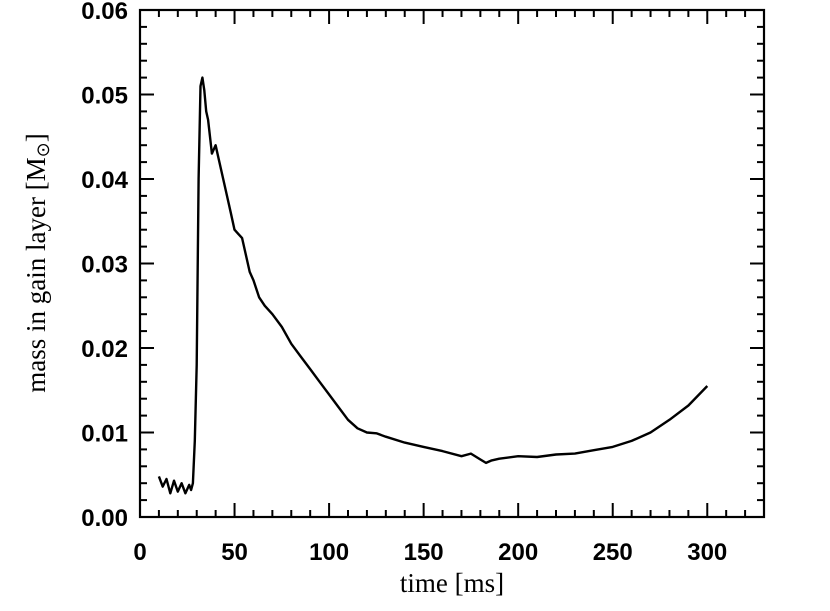 This screenshot has width=830, height=611. I want to click on y-axis-title-main: mass in gain layer [M, so click(36, 274).